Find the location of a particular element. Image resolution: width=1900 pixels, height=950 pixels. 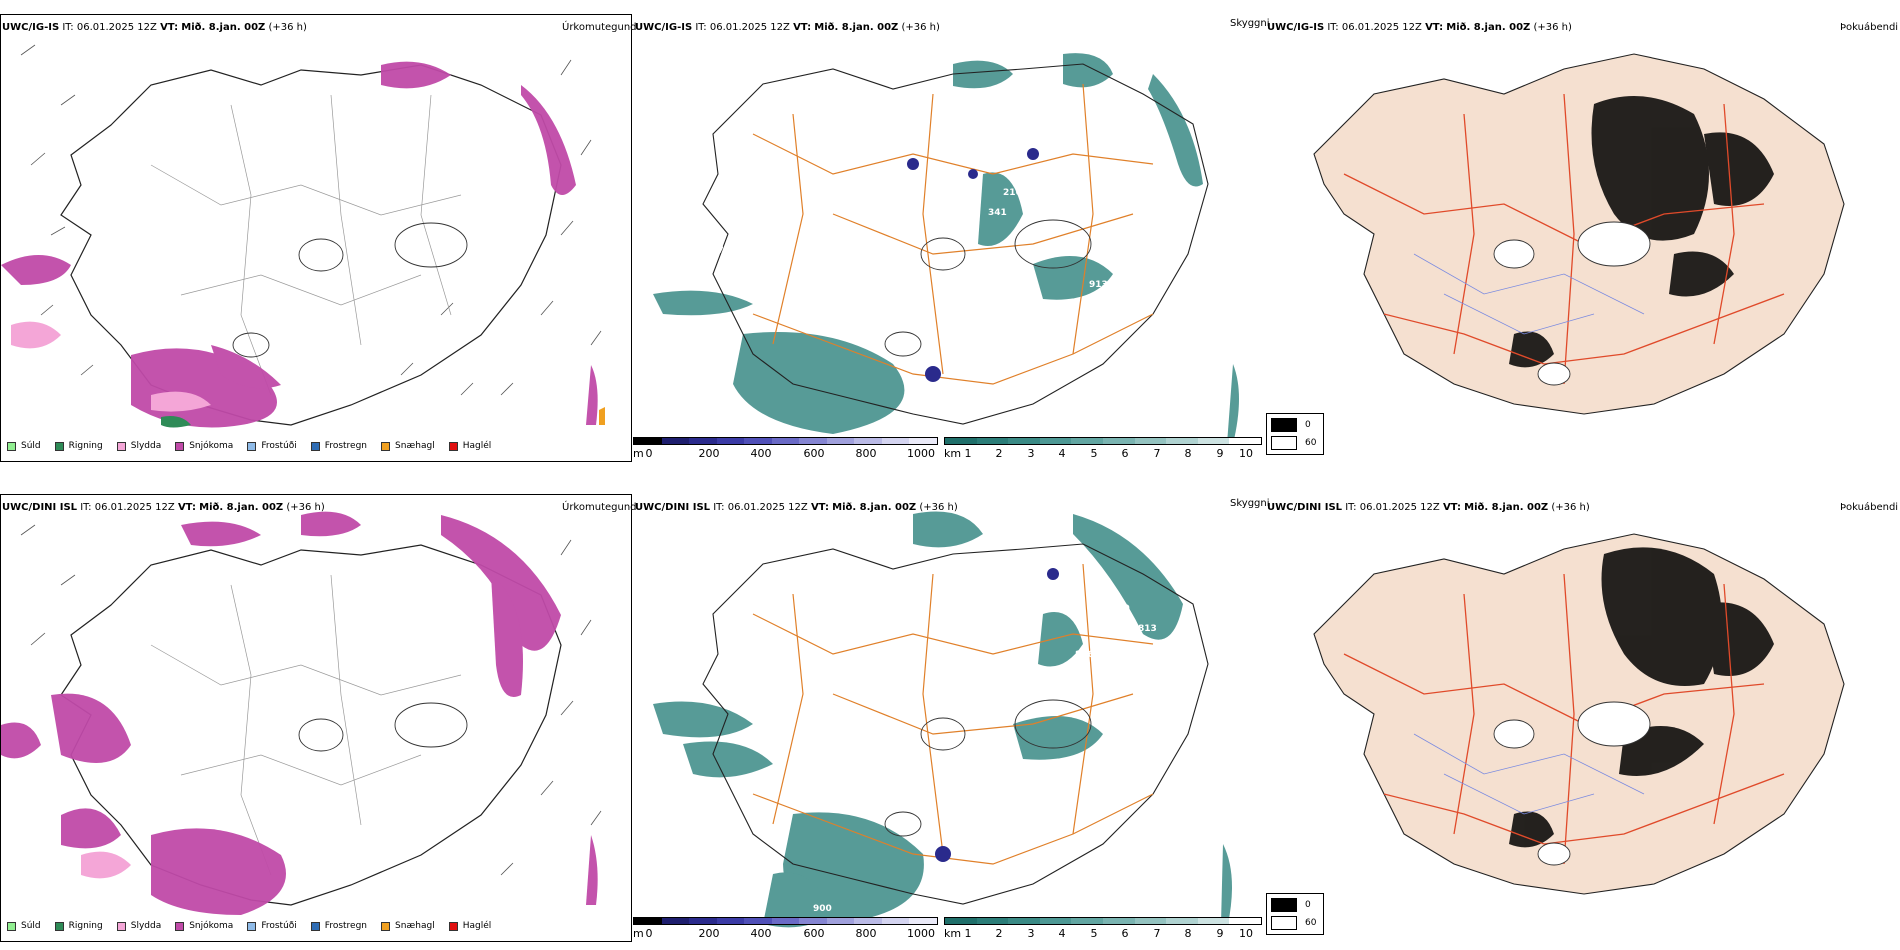

visibility-value-label: 216 is located at coordinates (1012, 193).